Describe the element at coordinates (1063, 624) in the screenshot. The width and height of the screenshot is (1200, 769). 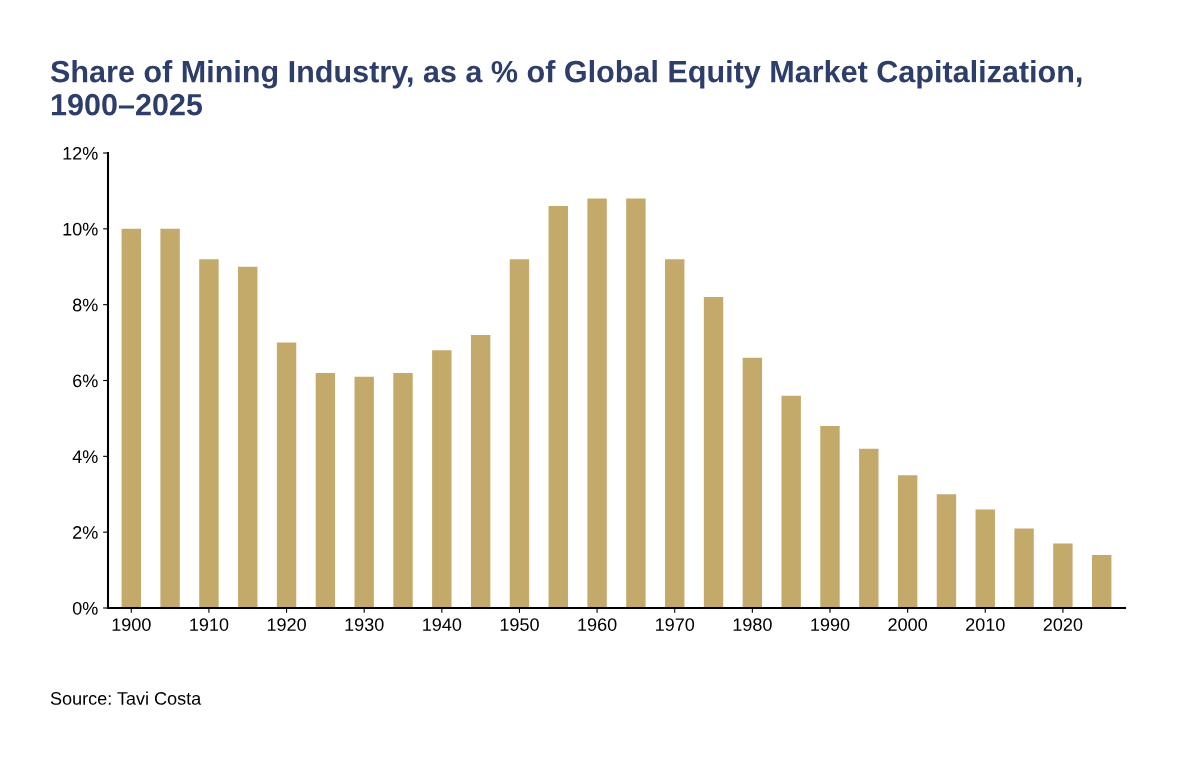
I see `x-tick-label: 2020` at that location.